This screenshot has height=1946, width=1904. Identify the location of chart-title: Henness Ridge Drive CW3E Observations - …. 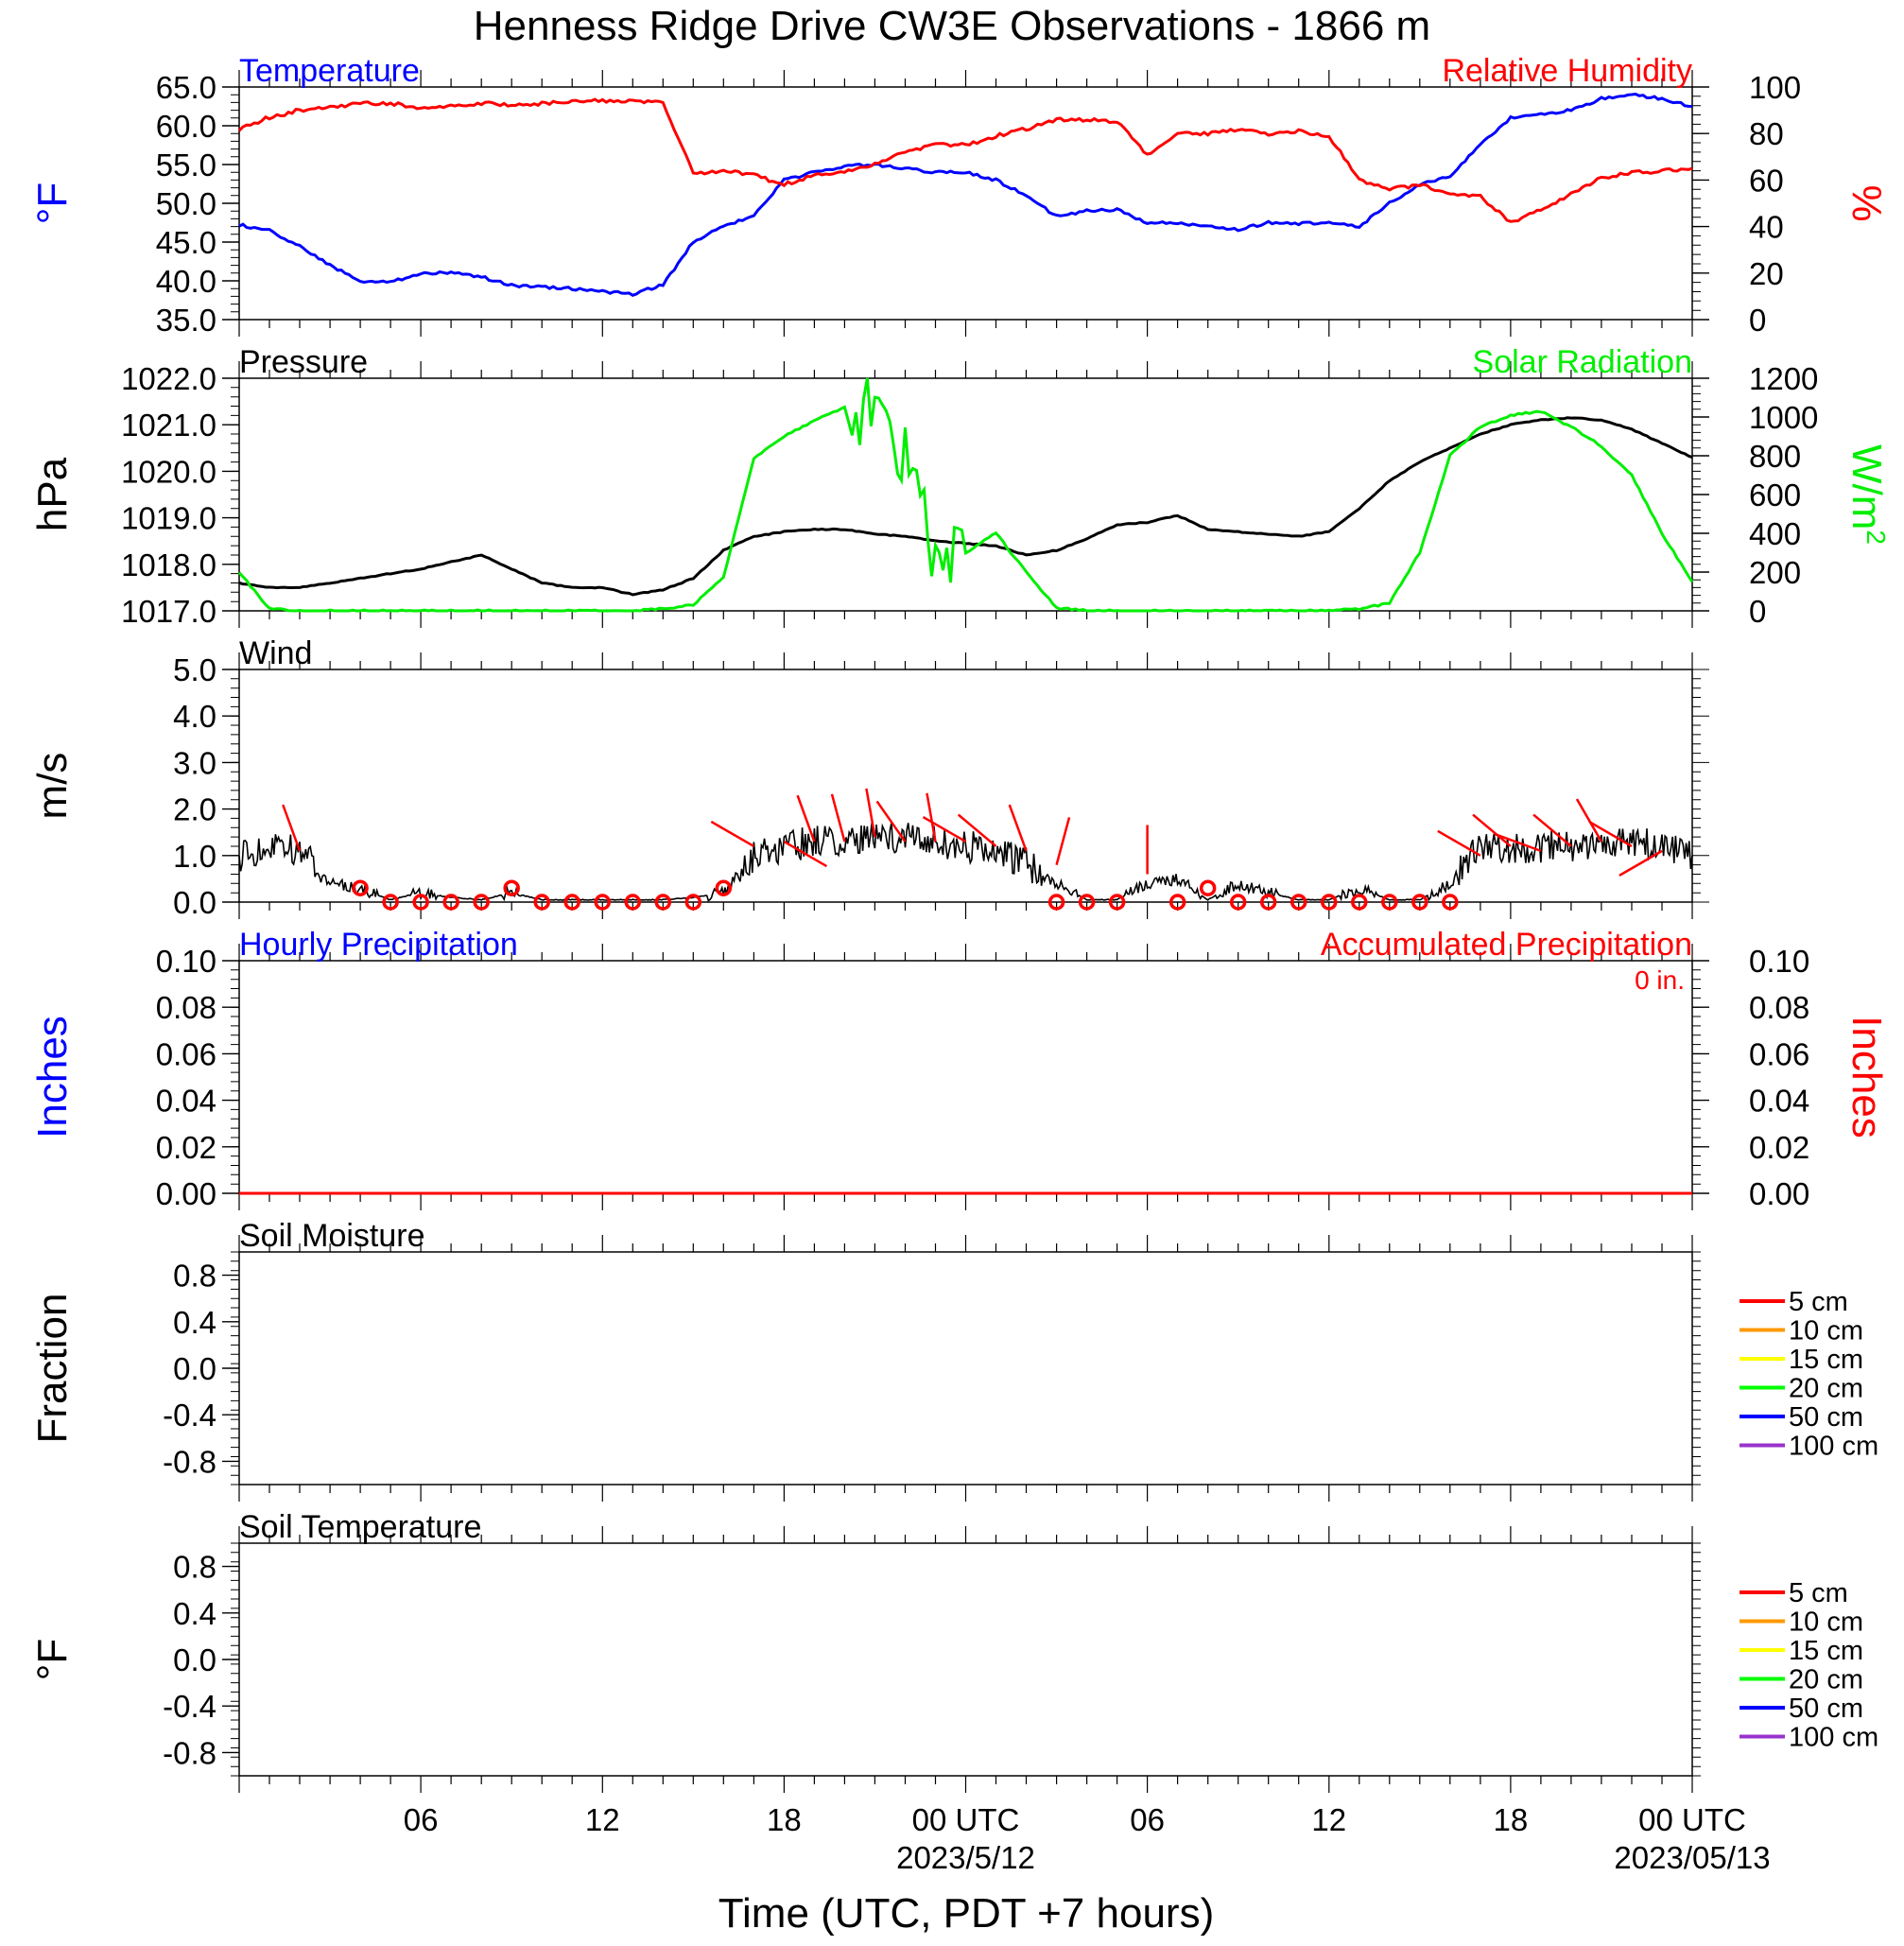
(952, 26).